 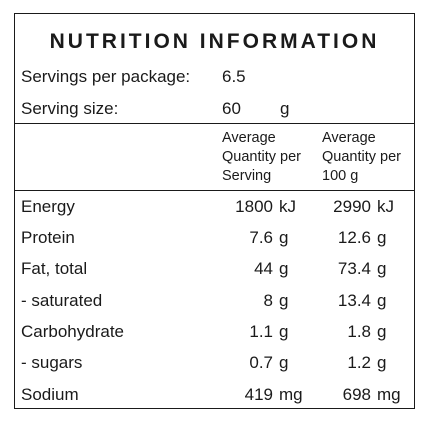 What do you see at coordinates (261, 331) in the screenshot?
I see `per-serving-value: 1.1` at bounding box center [261, 331].